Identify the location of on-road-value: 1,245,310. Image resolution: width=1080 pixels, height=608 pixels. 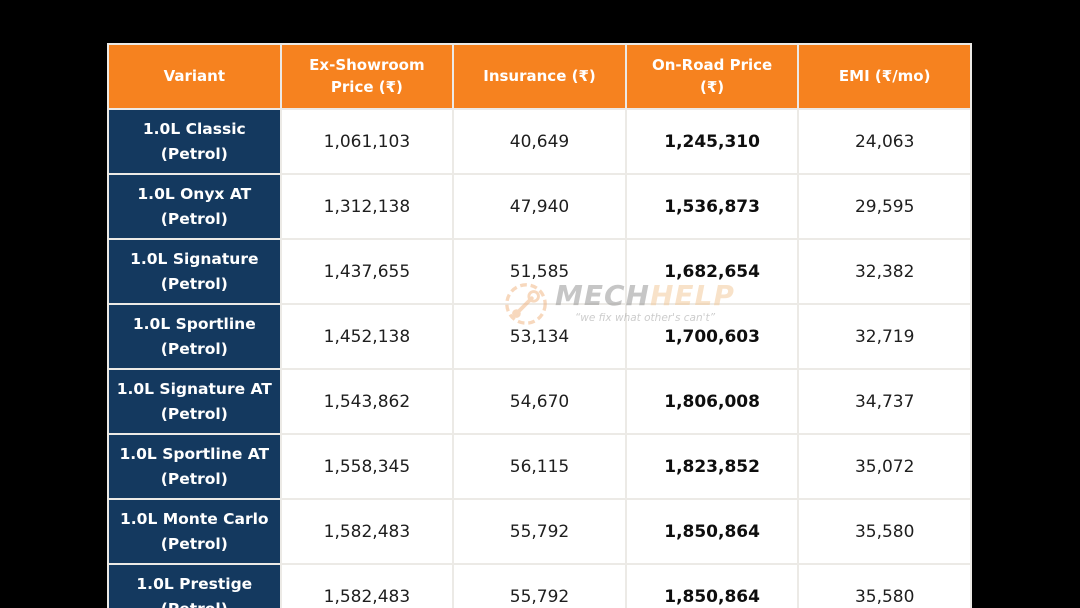
(712, 141).